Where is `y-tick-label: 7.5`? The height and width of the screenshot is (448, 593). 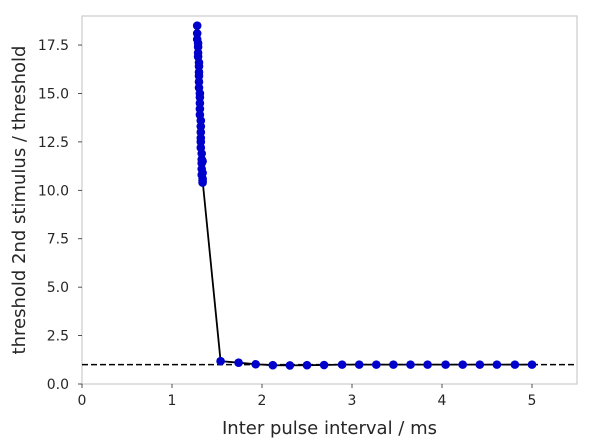 y-tick-label: 7.5 is located at coordinates (58, 240).